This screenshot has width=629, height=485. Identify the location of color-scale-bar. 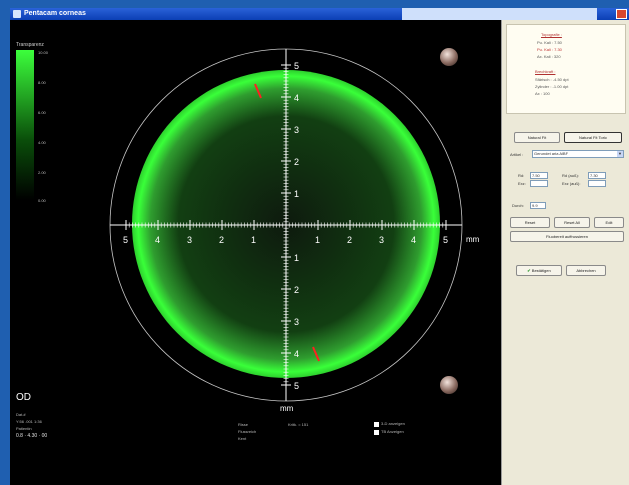
(25, 125).